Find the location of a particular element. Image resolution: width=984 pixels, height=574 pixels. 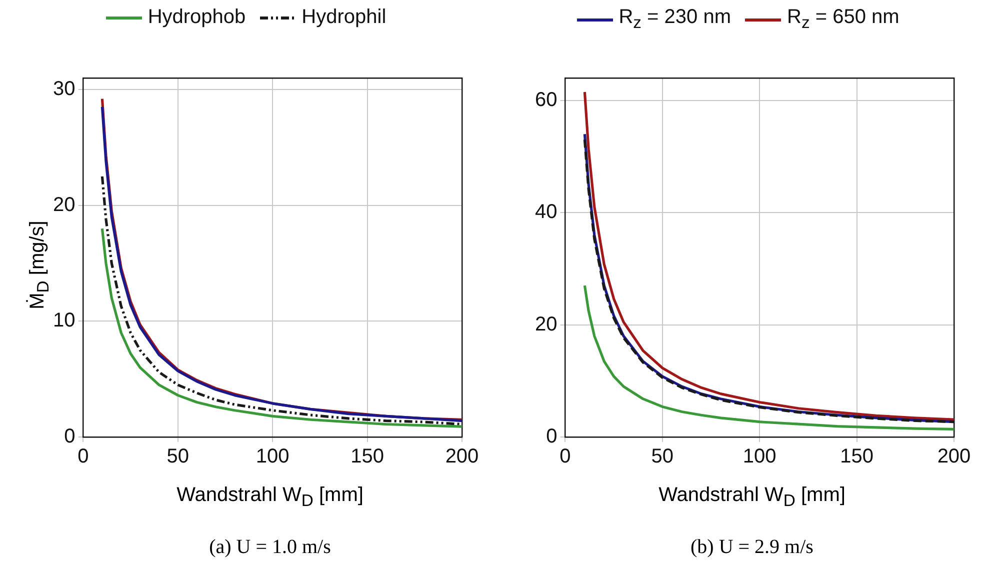

y-tick-label: 40 is located at coordinates (546, 212).